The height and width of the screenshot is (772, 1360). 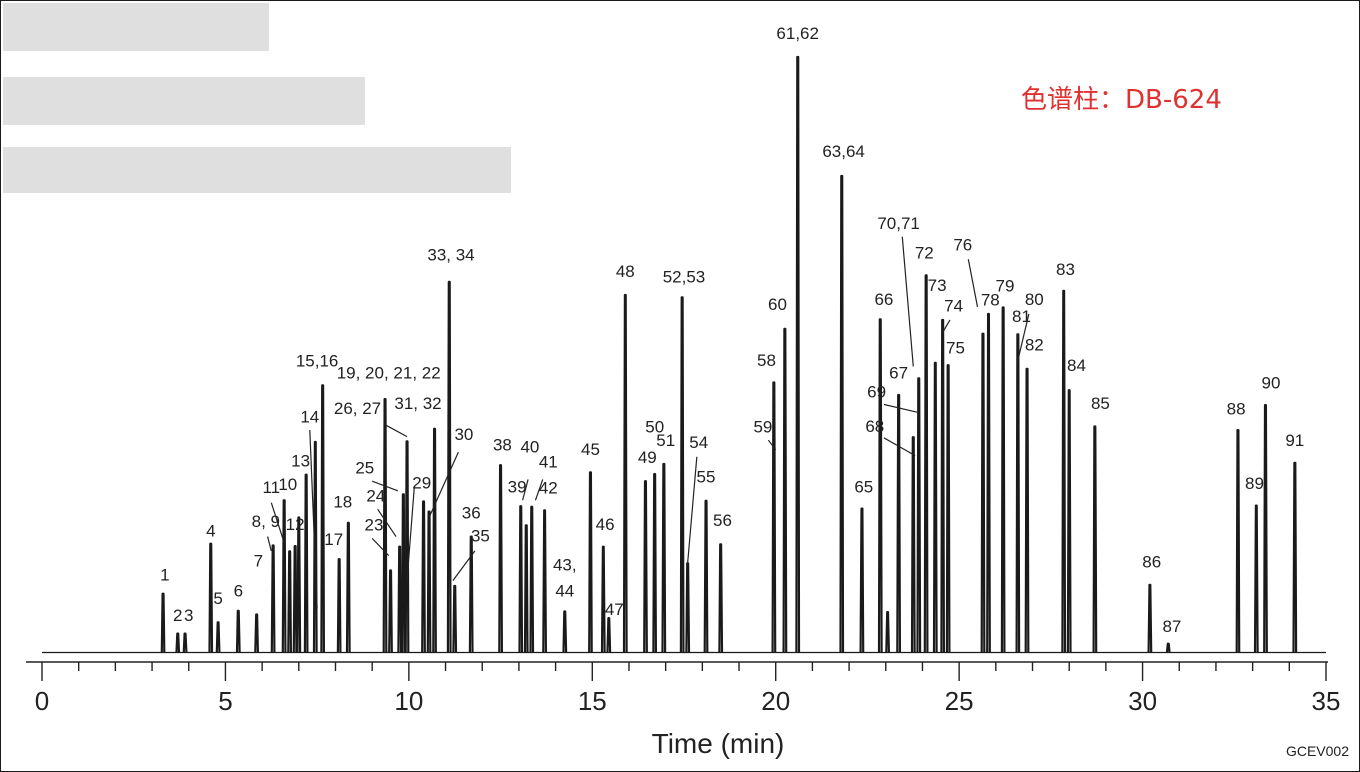 I want to click on peak-label: 74, so click(x=953, y=306).